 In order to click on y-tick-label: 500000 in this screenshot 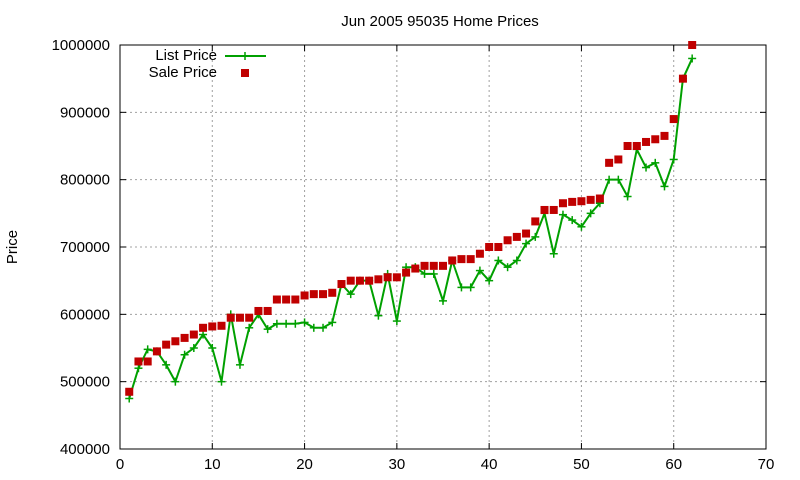, I will do `click(85, 382)`.